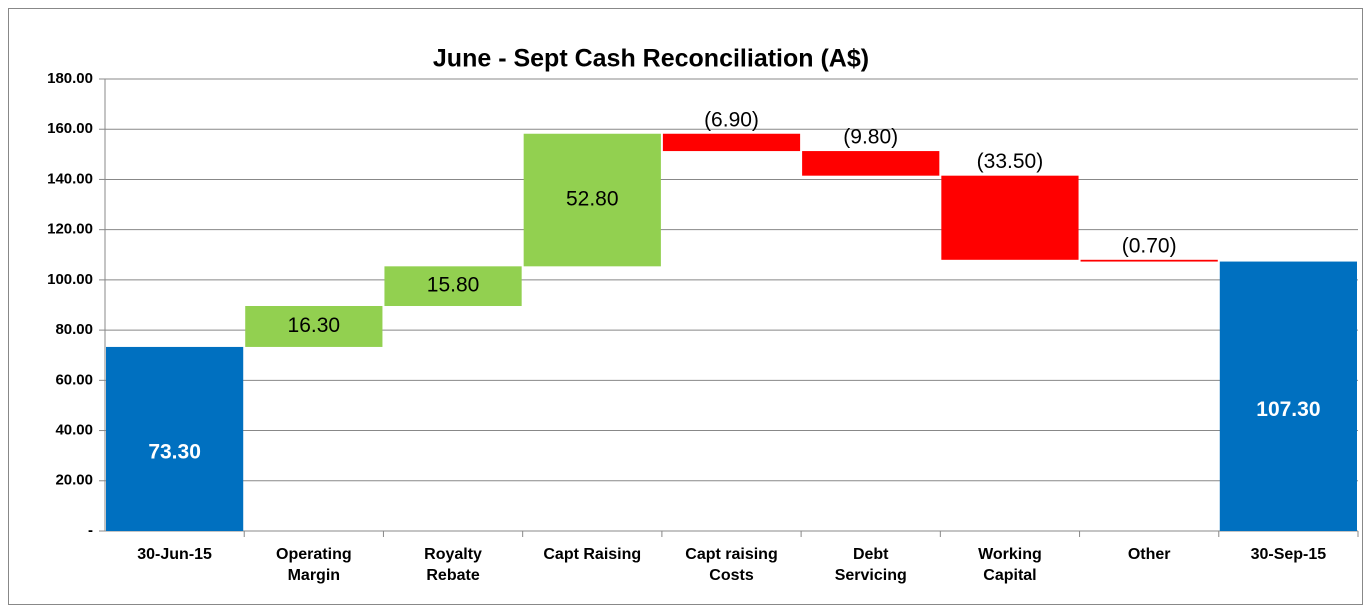 Image resolution: width=1371 pixels, height=613 pixels. Describe the element at coordinates (74, 379) in the screenshot. I see `y-tick-label: 60.00` at that location.